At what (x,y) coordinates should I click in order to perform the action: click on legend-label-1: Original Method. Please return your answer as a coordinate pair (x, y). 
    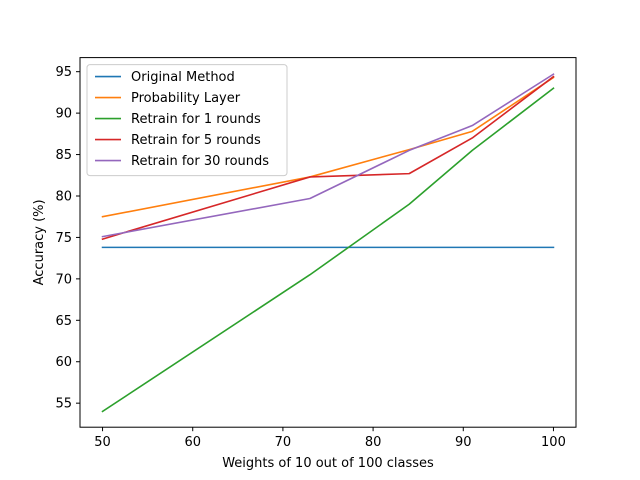
    Looking at the image, I should click on (183, 77).